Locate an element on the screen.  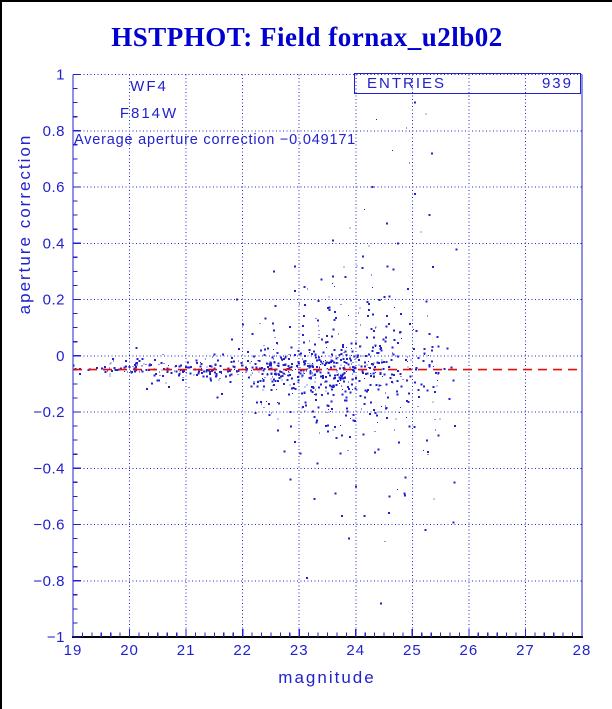
x-tick-label: 20 is located at coordinates (129, 650).